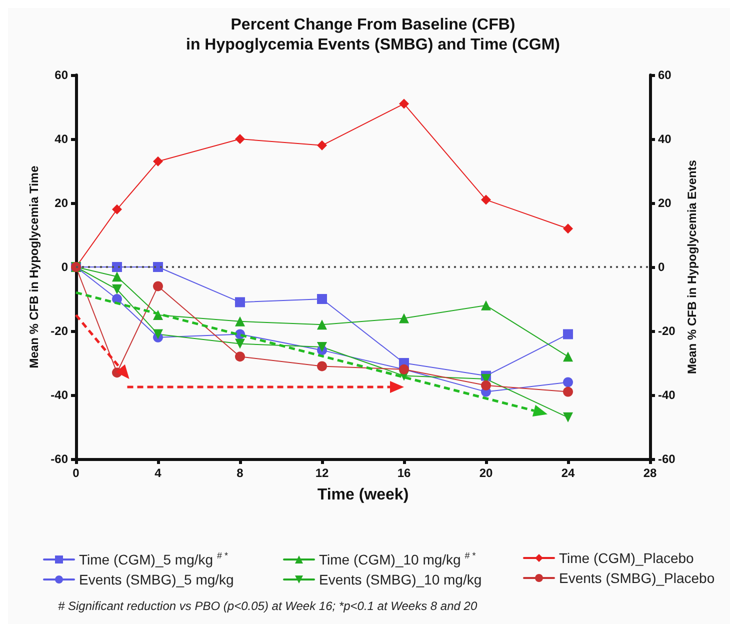 The width and height of the screenshot is (738, 632). I want to click on y-tick-label: -60, so click(59, 459).